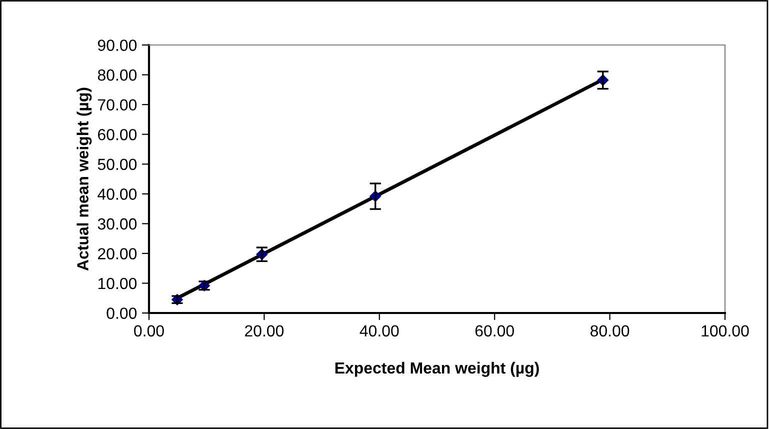 The height and width of the screenshot is (429, 769). Describe the element at coordinates (494, 331) in the screenshot. I see `x-tick-label: 60.00` at that location.